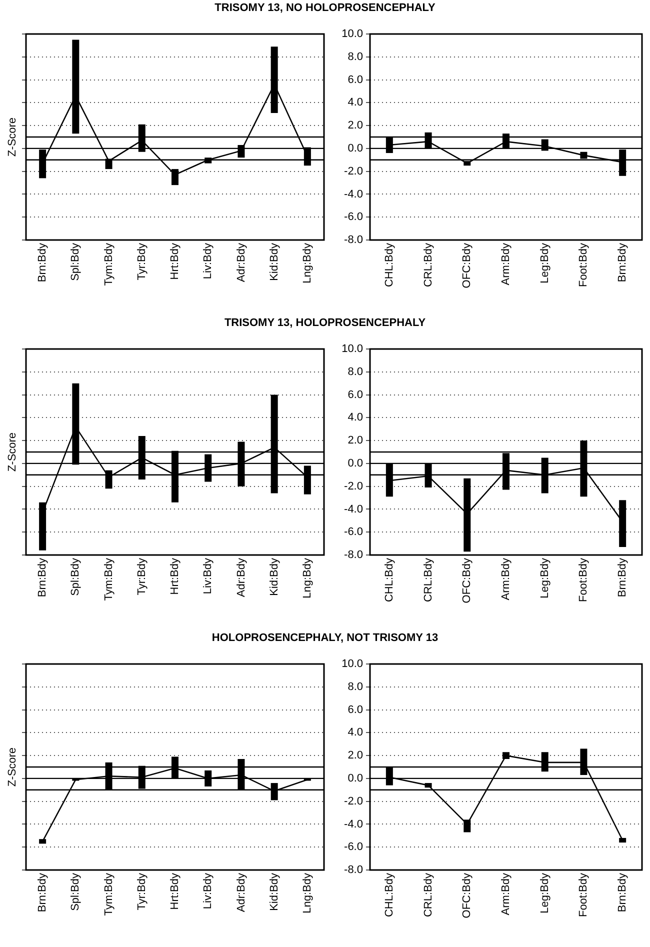 This screenshot has width=650, height=947. Describe the element at coordinates (325, 8) in the screenshot. I see `chart-title: TRISOMY 13, NO HOLOPROSENCEPHALY` at that location.